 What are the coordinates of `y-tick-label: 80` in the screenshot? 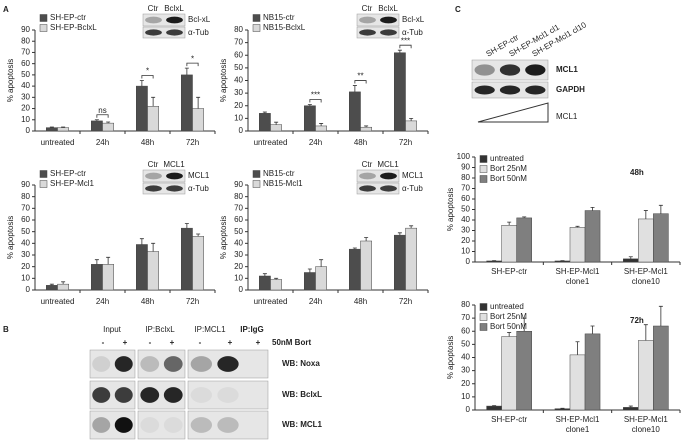 It's located at (465, 177).